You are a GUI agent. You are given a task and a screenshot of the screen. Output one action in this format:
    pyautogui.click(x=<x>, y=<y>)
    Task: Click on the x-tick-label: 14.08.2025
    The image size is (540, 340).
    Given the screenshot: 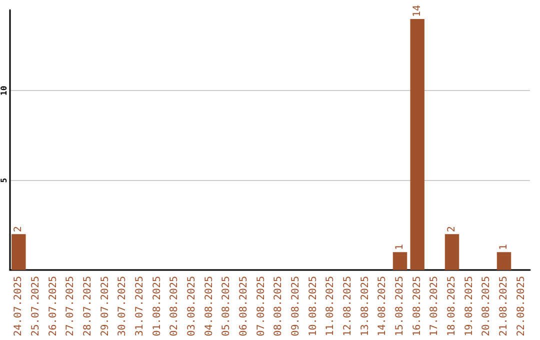 What is the action you would take?
    pyautogui.click(x=382, y=306)
    